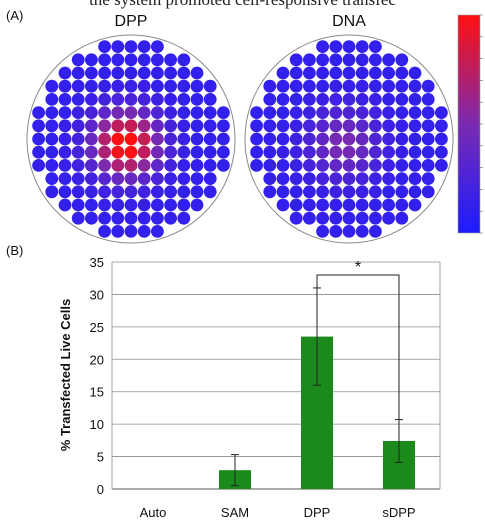 The image size is (485, 523). What do you see at coordinates (358, 267) in the screenshot?
I see `significance-star: *` at bounding box center [358, 267].